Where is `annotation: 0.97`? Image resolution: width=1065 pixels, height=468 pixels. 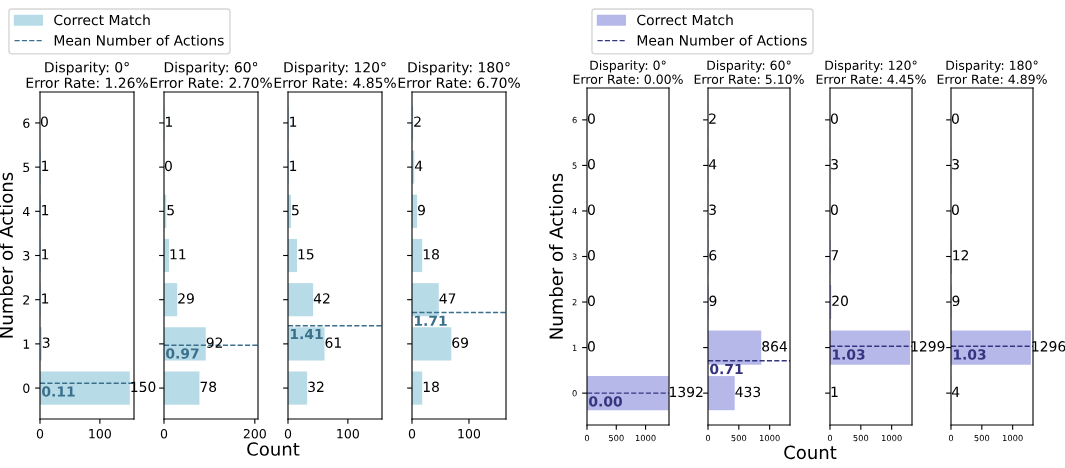 annotation: 0.97 is located at coordinates (182, 353).